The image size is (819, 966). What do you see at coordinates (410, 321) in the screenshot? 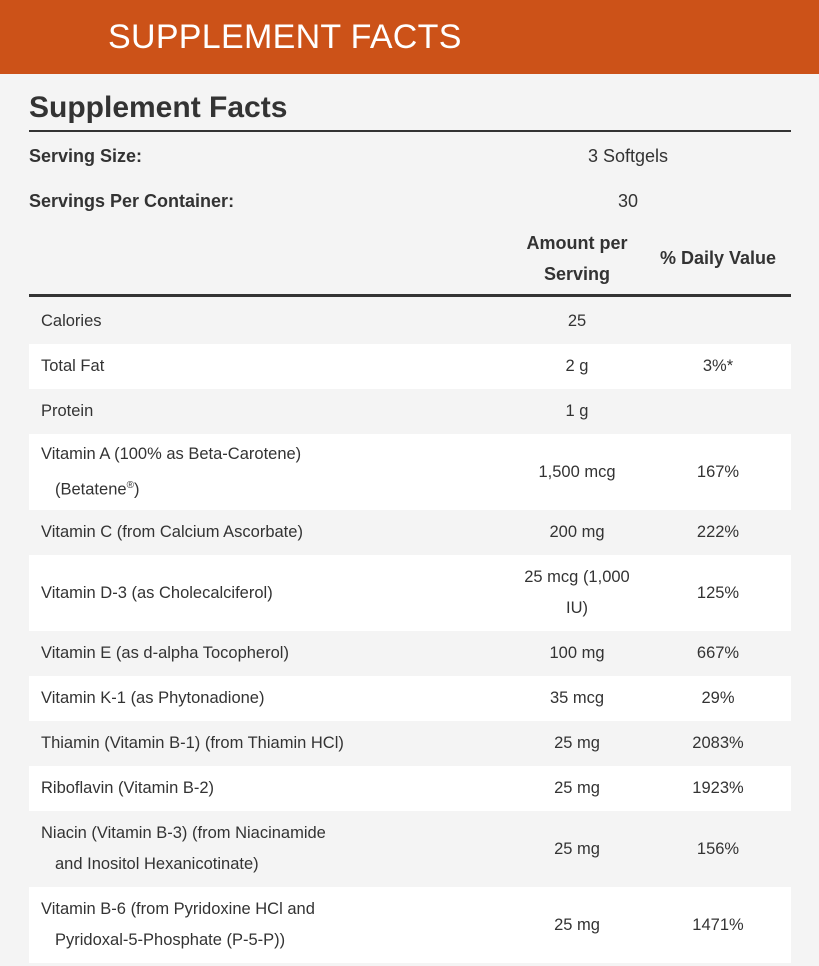
I see `table-row: Calories 25` at bounding box center [410, 321].